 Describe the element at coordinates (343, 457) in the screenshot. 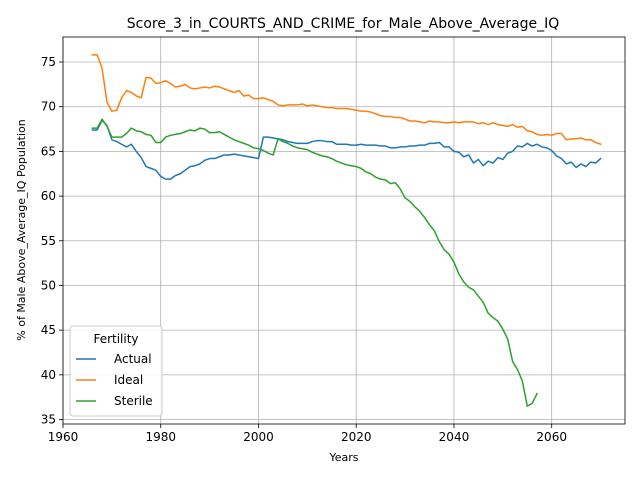

I see `x-axis-label: Years` at that location.